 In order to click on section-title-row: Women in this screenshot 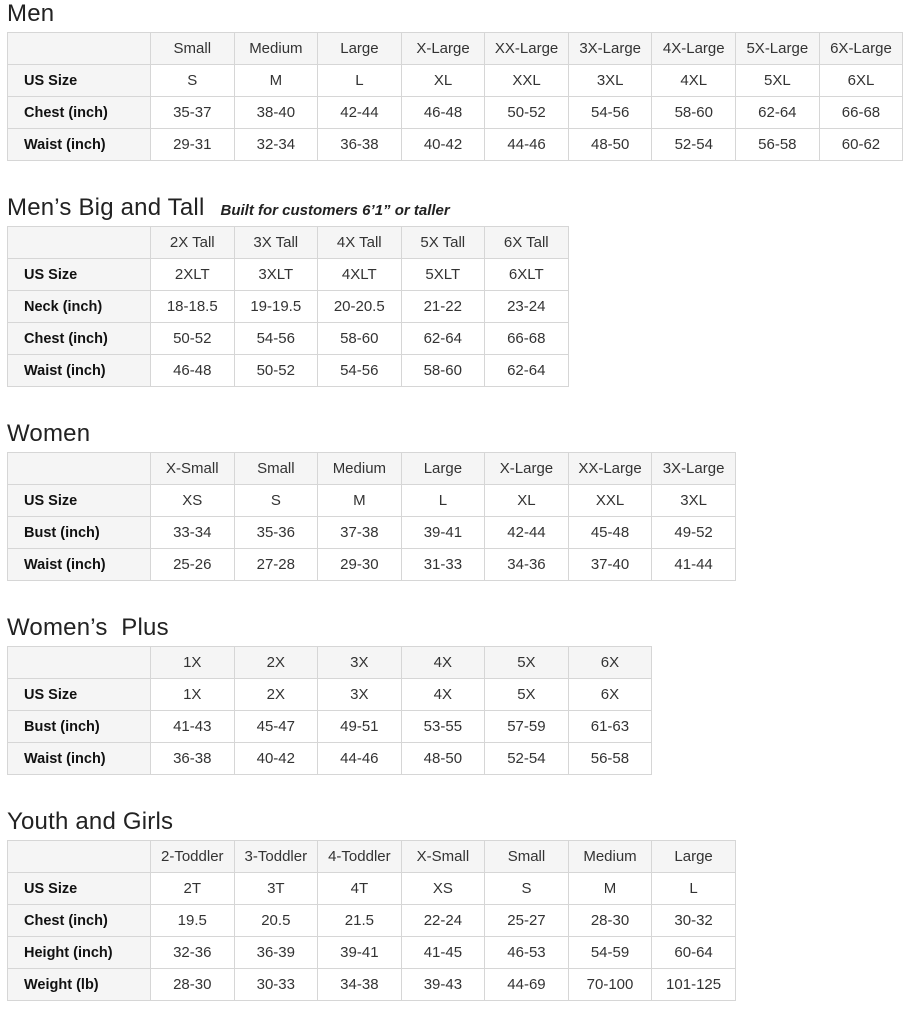, I will do `click(452, 433)`.